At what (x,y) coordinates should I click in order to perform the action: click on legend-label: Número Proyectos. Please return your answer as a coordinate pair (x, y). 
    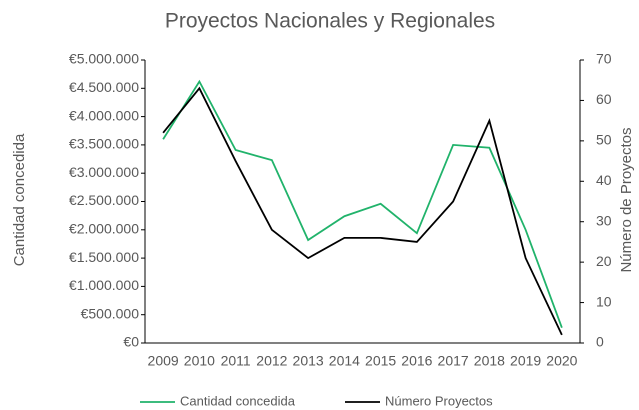
    Looking at the image, I should click on (439, 400).